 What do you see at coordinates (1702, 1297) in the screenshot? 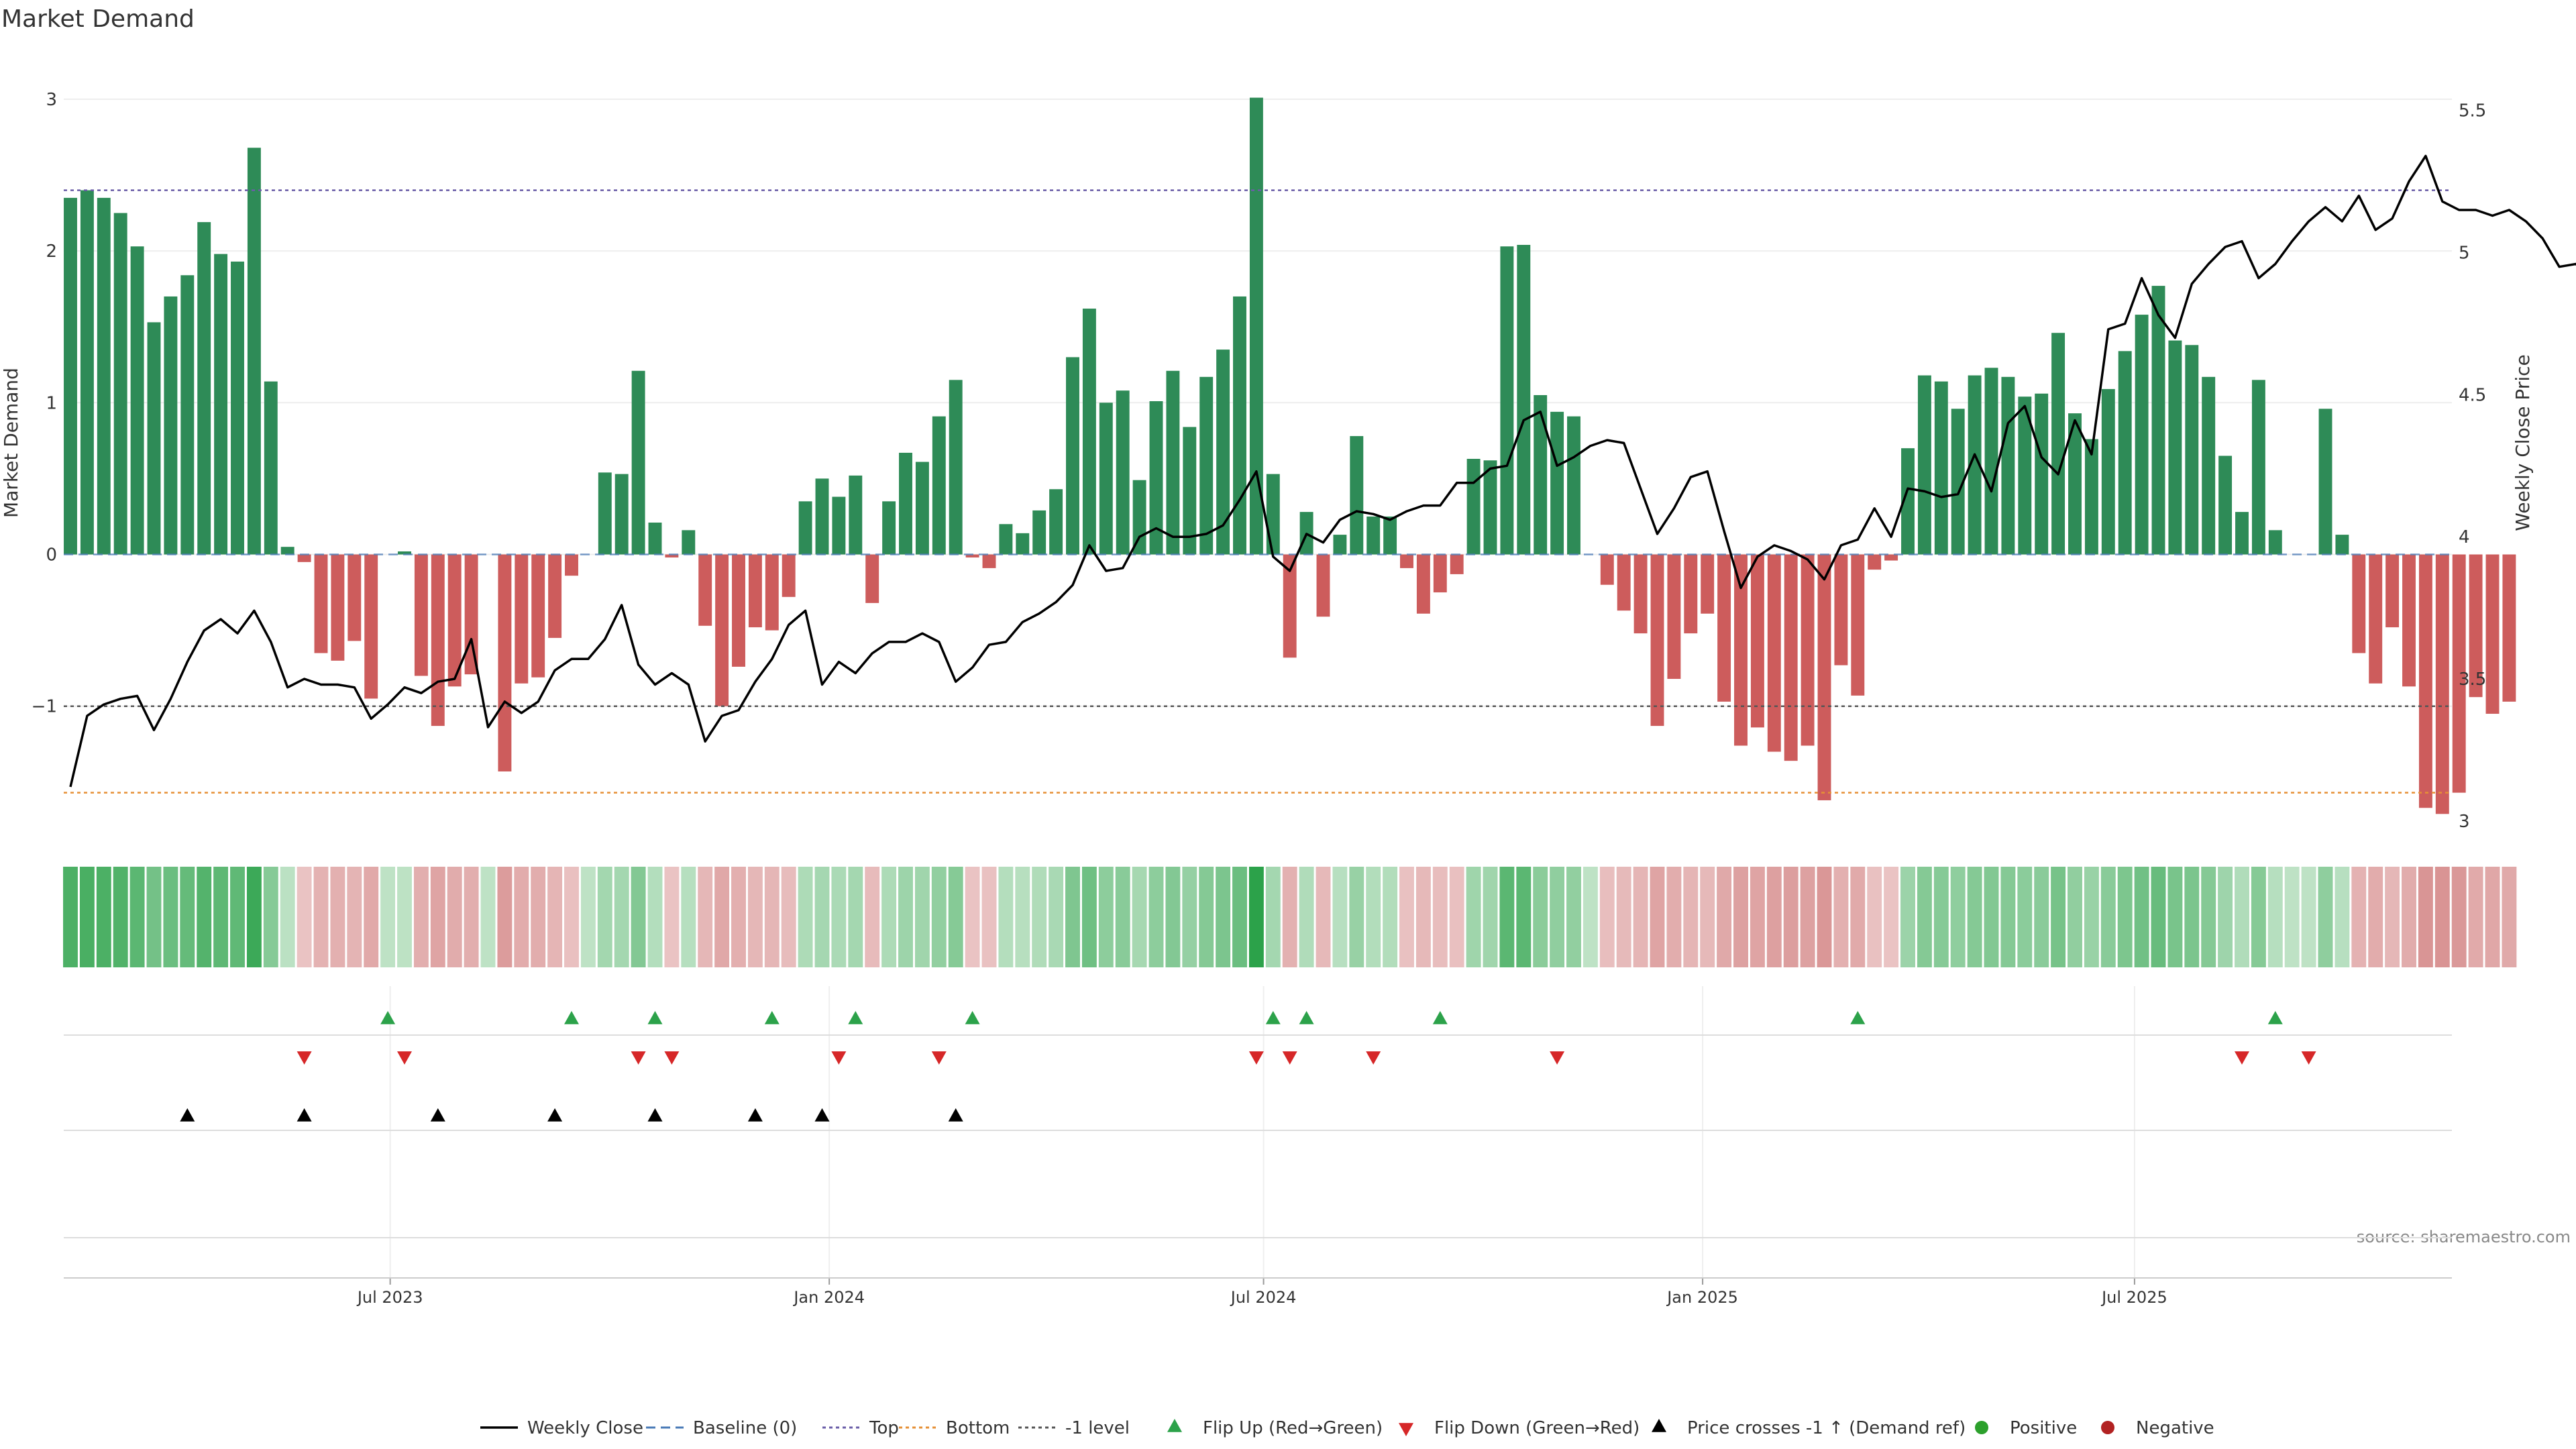
I see `x-tick-label: Jan 2025` at bounding box center [1702, 1297].